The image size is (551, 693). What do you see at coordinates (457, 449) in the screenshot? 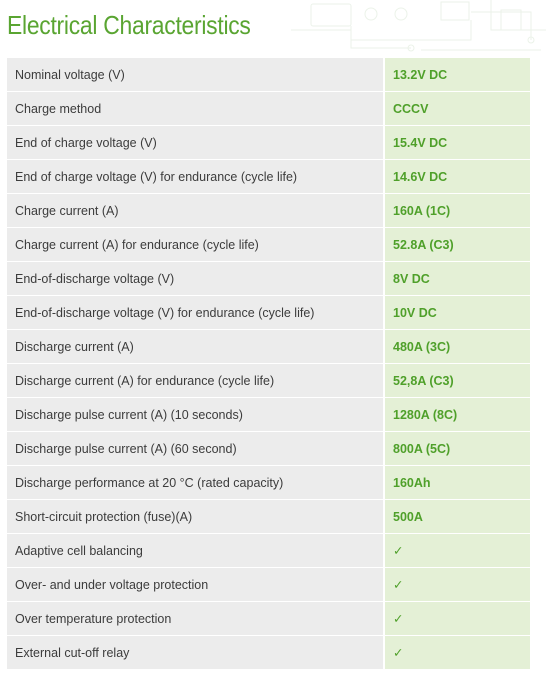
I see `spec-value: 800A (5C)` at bounding box center [457, 449].